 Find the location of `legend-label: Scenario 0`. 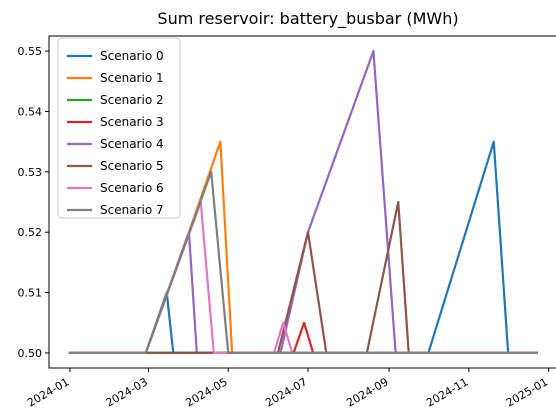

legend-label: Scenario 0 is located at coordinates (132, 56).